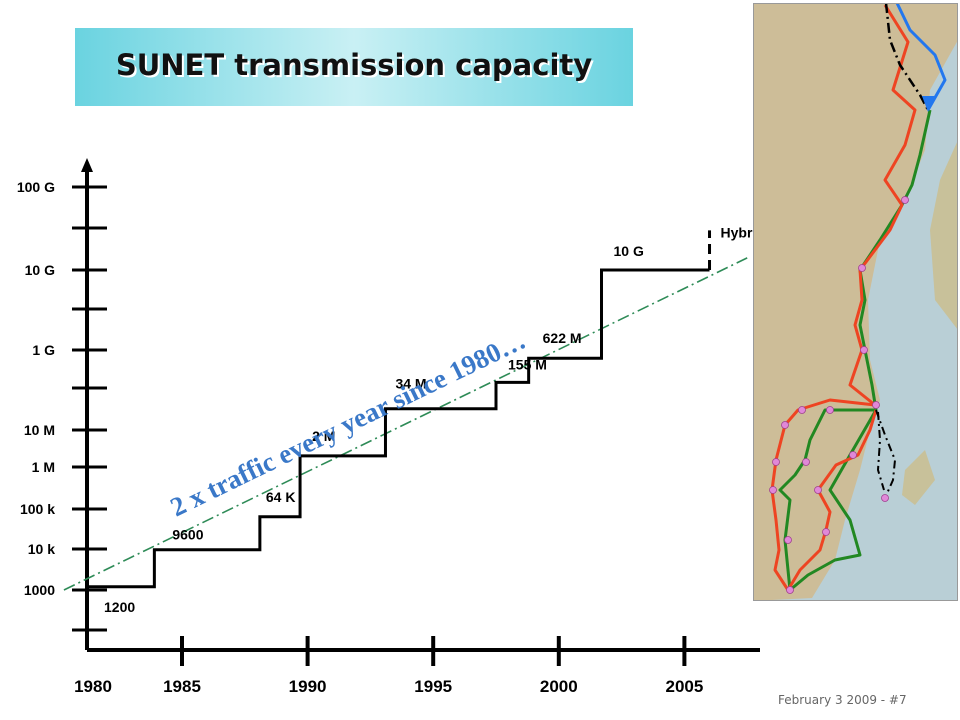 The height and width of the screenshot is (720, 960). Describe the element at coordinates (928, 104) in the screenshot. I see `map-arrow-head` at that location.